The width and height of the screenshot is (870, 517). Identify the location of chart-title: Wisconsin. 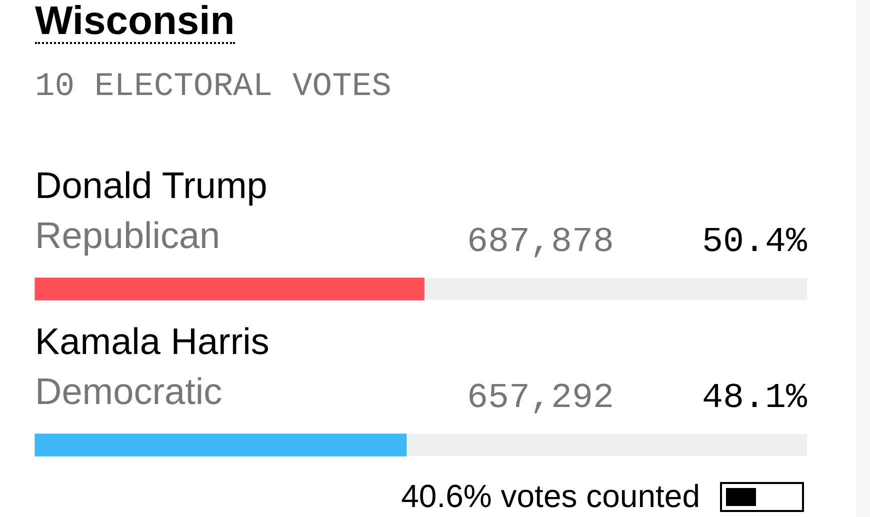
(135, 22).